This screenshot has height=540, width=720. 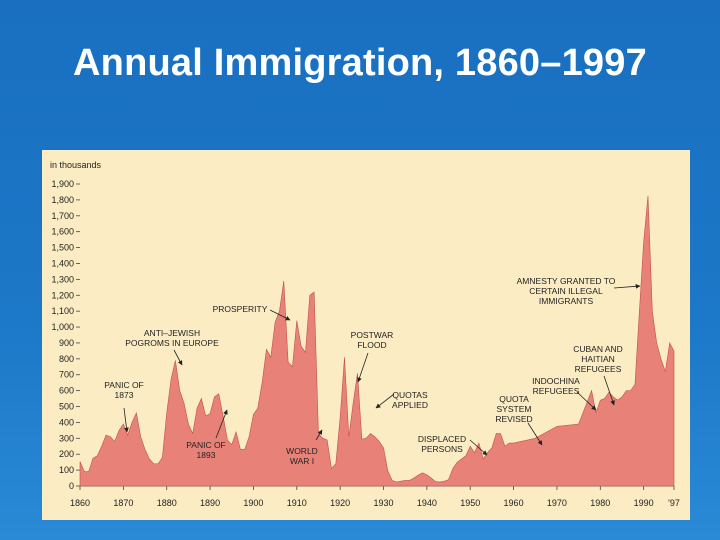 What do you see at coordinates (410, 395) in the screenshot?
I see `annotation-label: QUOTAS` at bounding box center [410, 395].